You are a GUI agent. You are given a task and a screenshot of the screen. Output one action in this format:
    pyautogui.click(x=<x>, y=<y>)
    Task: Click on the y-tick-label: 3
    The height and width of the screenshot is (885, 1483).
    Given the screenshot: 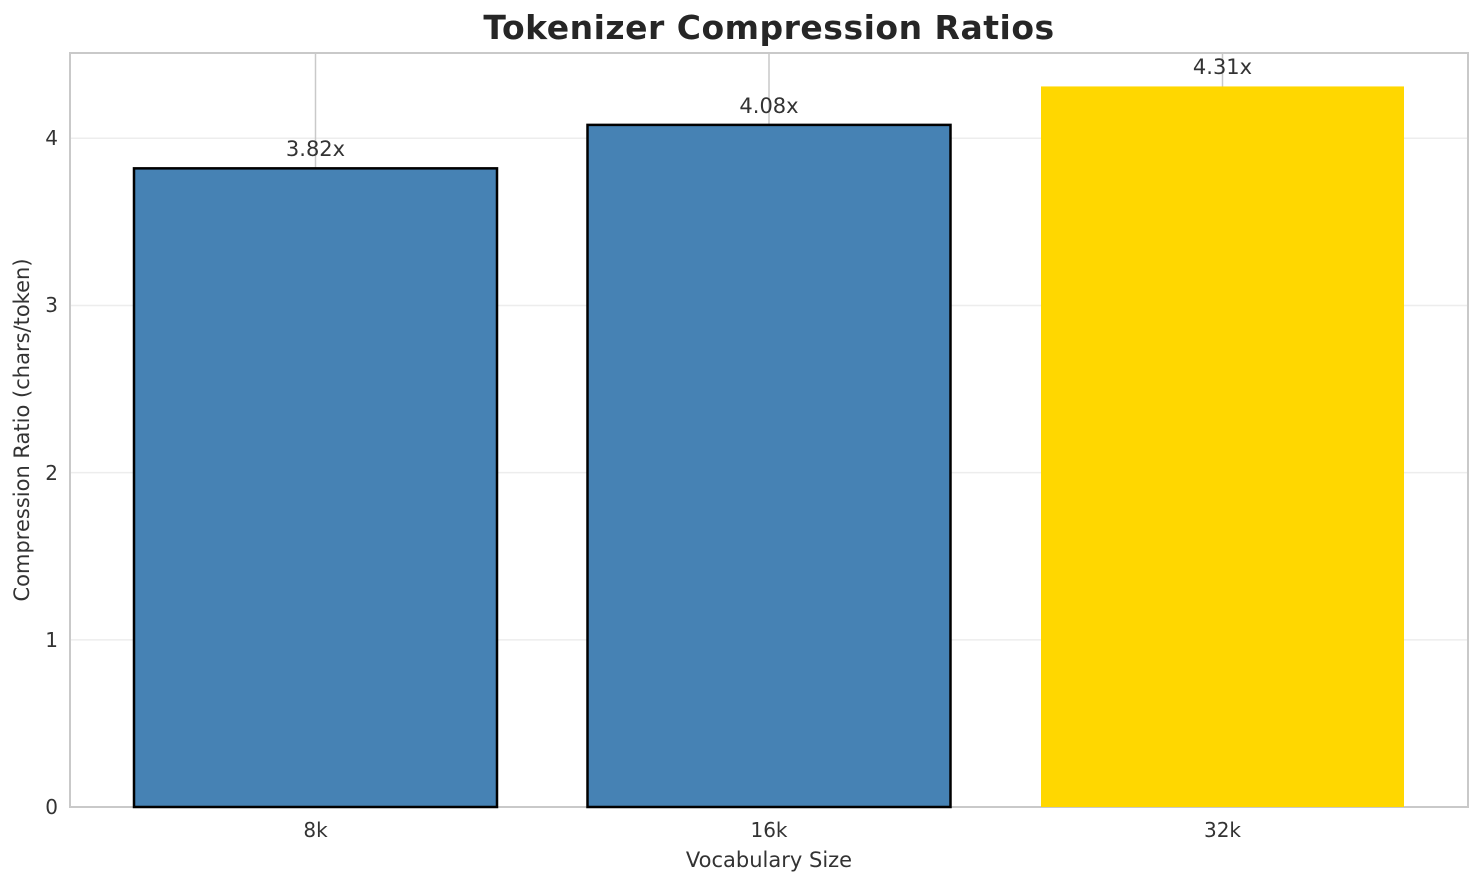 What is the action you would take?
    pyautogui.click(x=51, y=305)
    